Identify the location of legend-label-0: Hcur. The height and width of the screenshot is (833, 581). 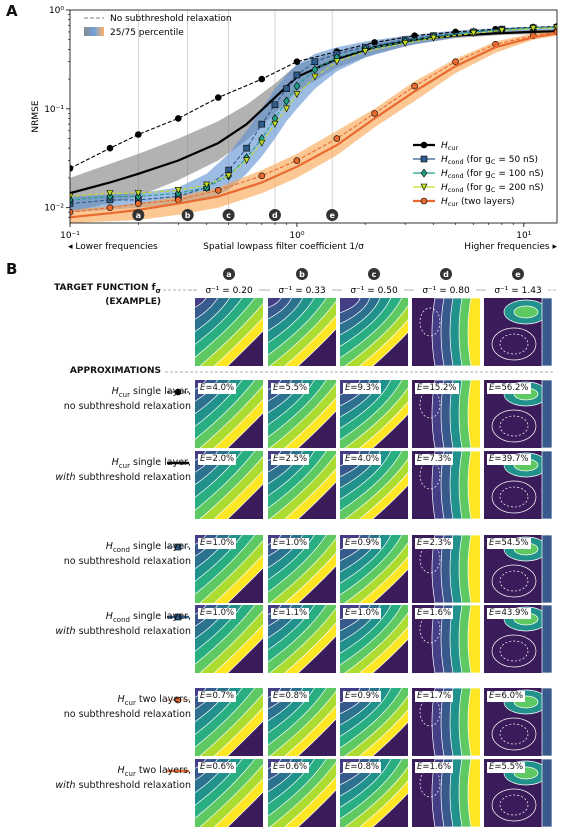
(449, 146).